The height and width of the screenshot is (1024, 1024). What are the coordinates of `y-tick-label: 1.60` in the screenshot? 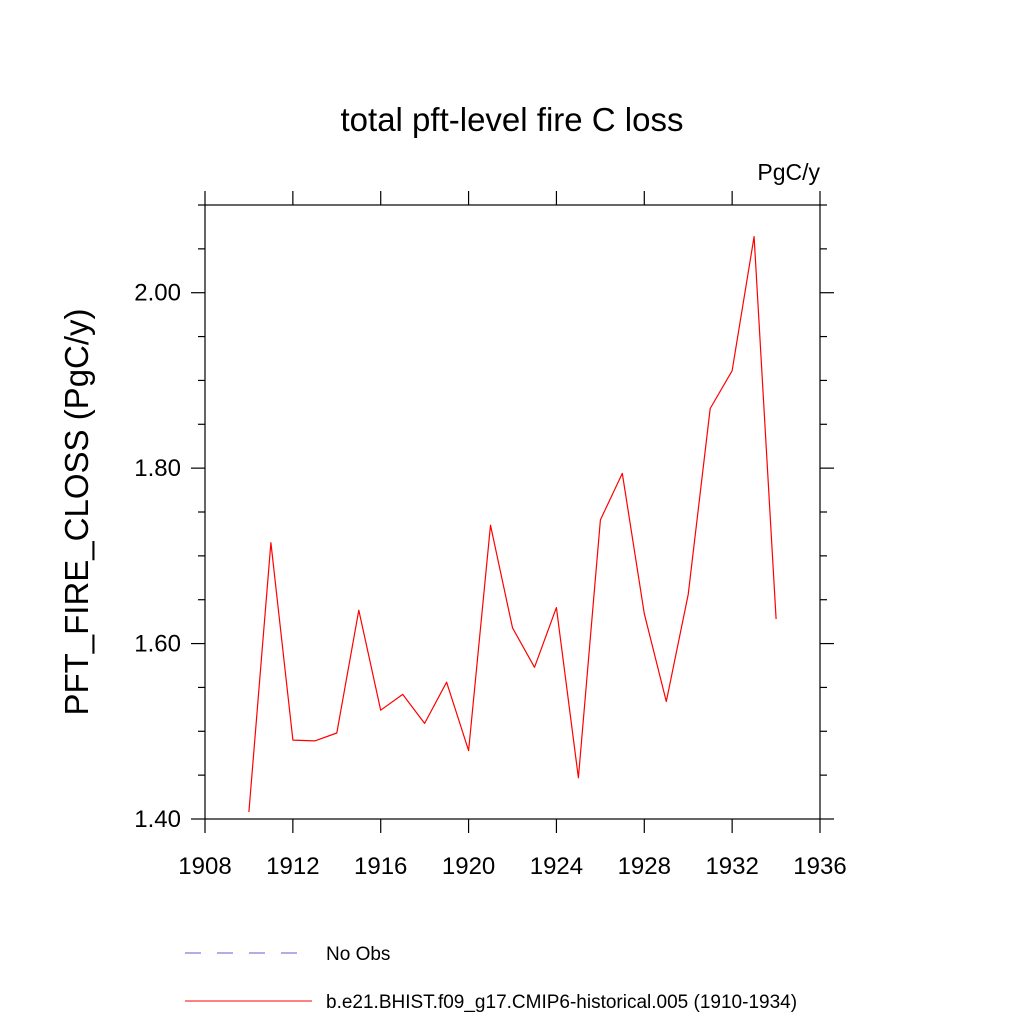 It's located at (157, 644).